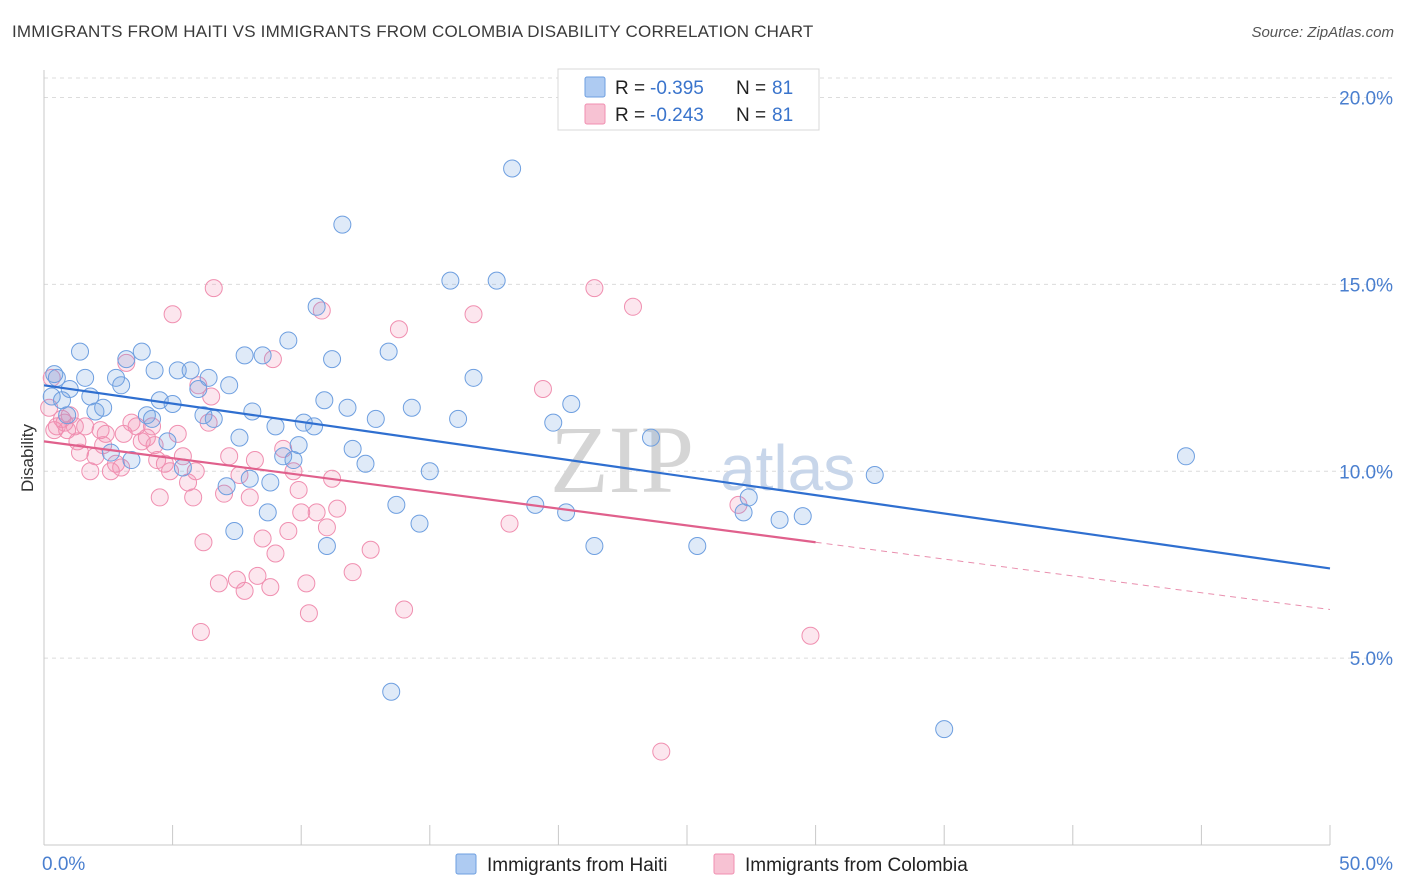 This screenshot has width=1406, height=892. I want to click on legend-colombia-r-value: -0.243, so click(677, 115).